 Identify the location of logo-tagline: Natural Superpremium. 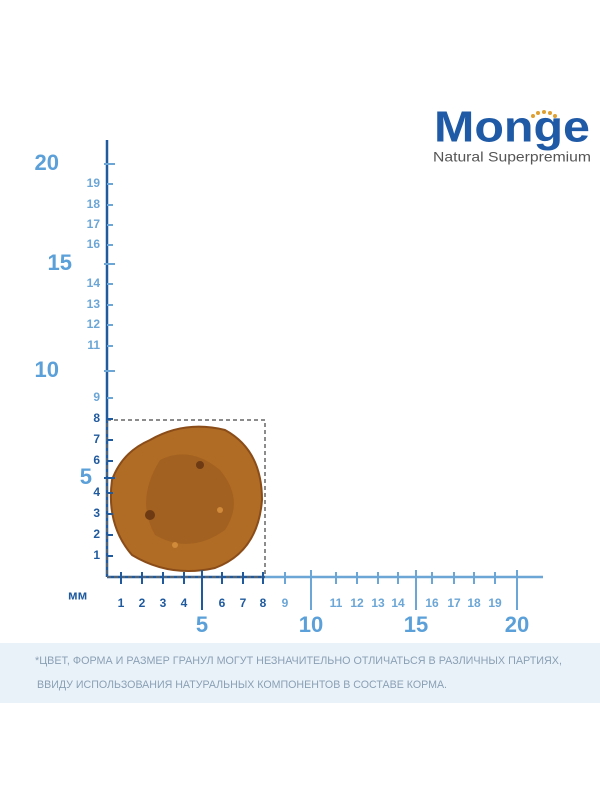
(512, 157).